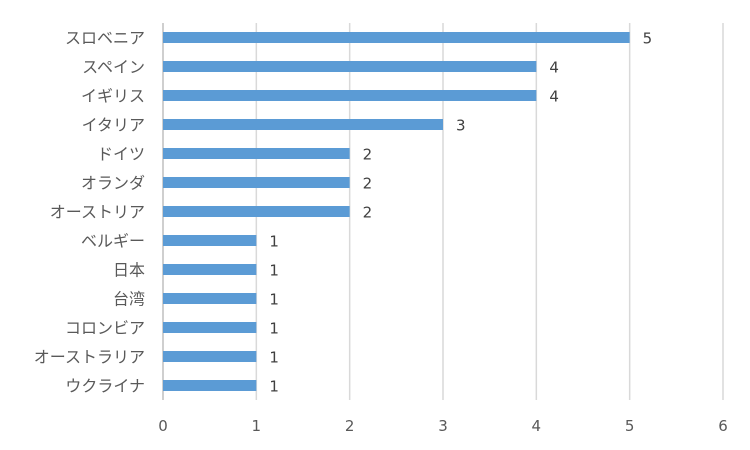 The image size is (750, 450). I want to click on x-tick-label: 3, so click(443, 426).